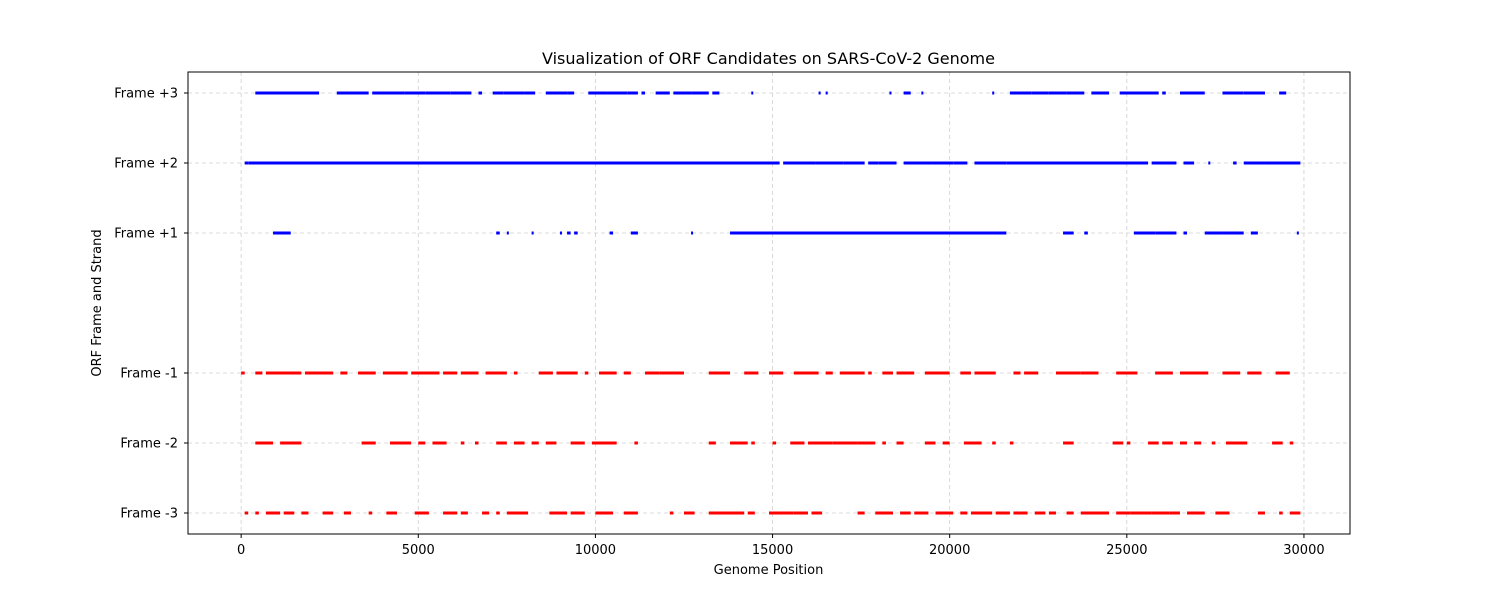 The image size is (1500, 600). What do you see at coordinates (1126, 550) in the screenshot?
I see `x-tick-label: 25000` at bounding box center [1126, 550].